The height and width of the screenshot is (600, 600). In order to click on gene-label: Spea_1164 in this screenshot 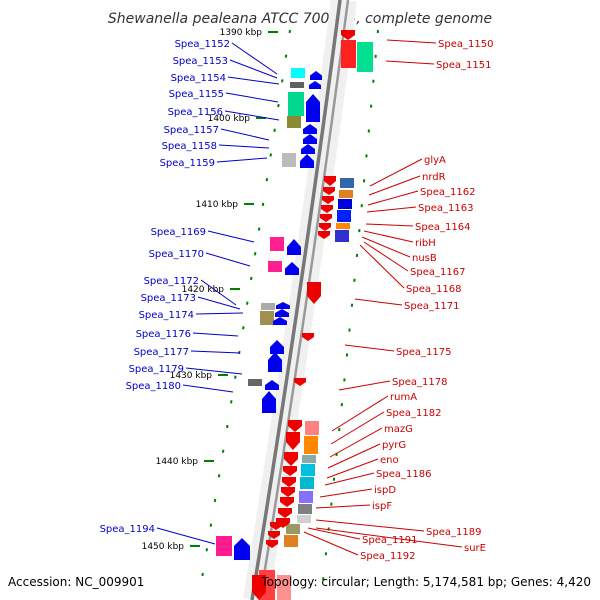, I will do `click(442, 227)`.